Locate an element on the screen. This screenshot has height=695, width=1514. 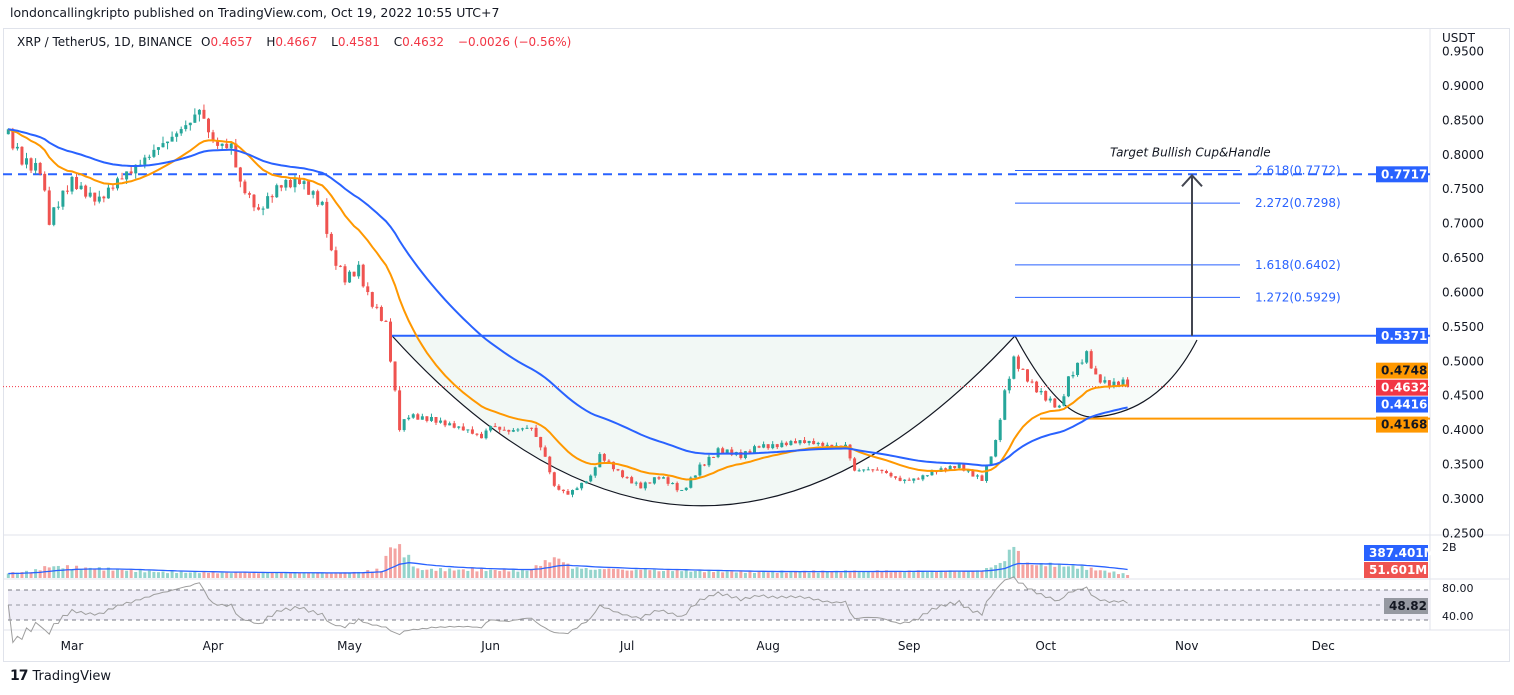
badge-volume-ma-bg is located at coordinates (1396, 553).